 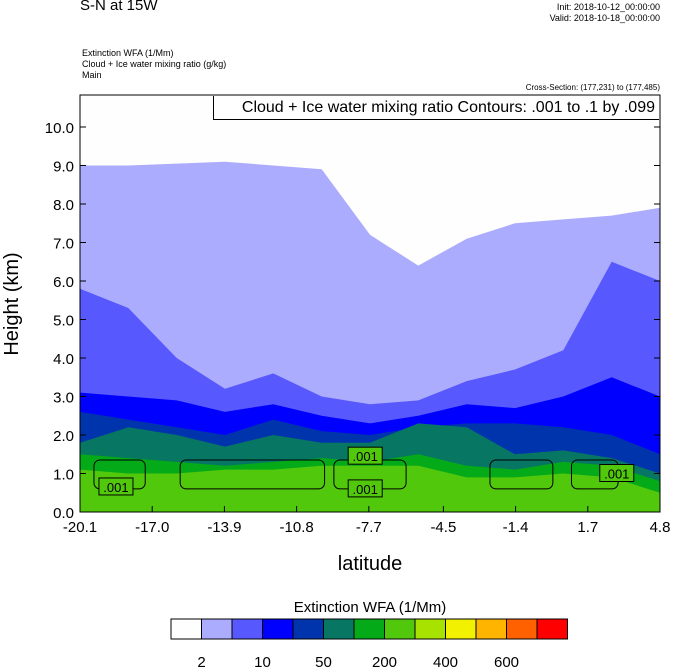 What do you see at coordinates (63, 205) in the screenshot?
I see `y-tick-label: 8.0` at bounding box center [63, 205].